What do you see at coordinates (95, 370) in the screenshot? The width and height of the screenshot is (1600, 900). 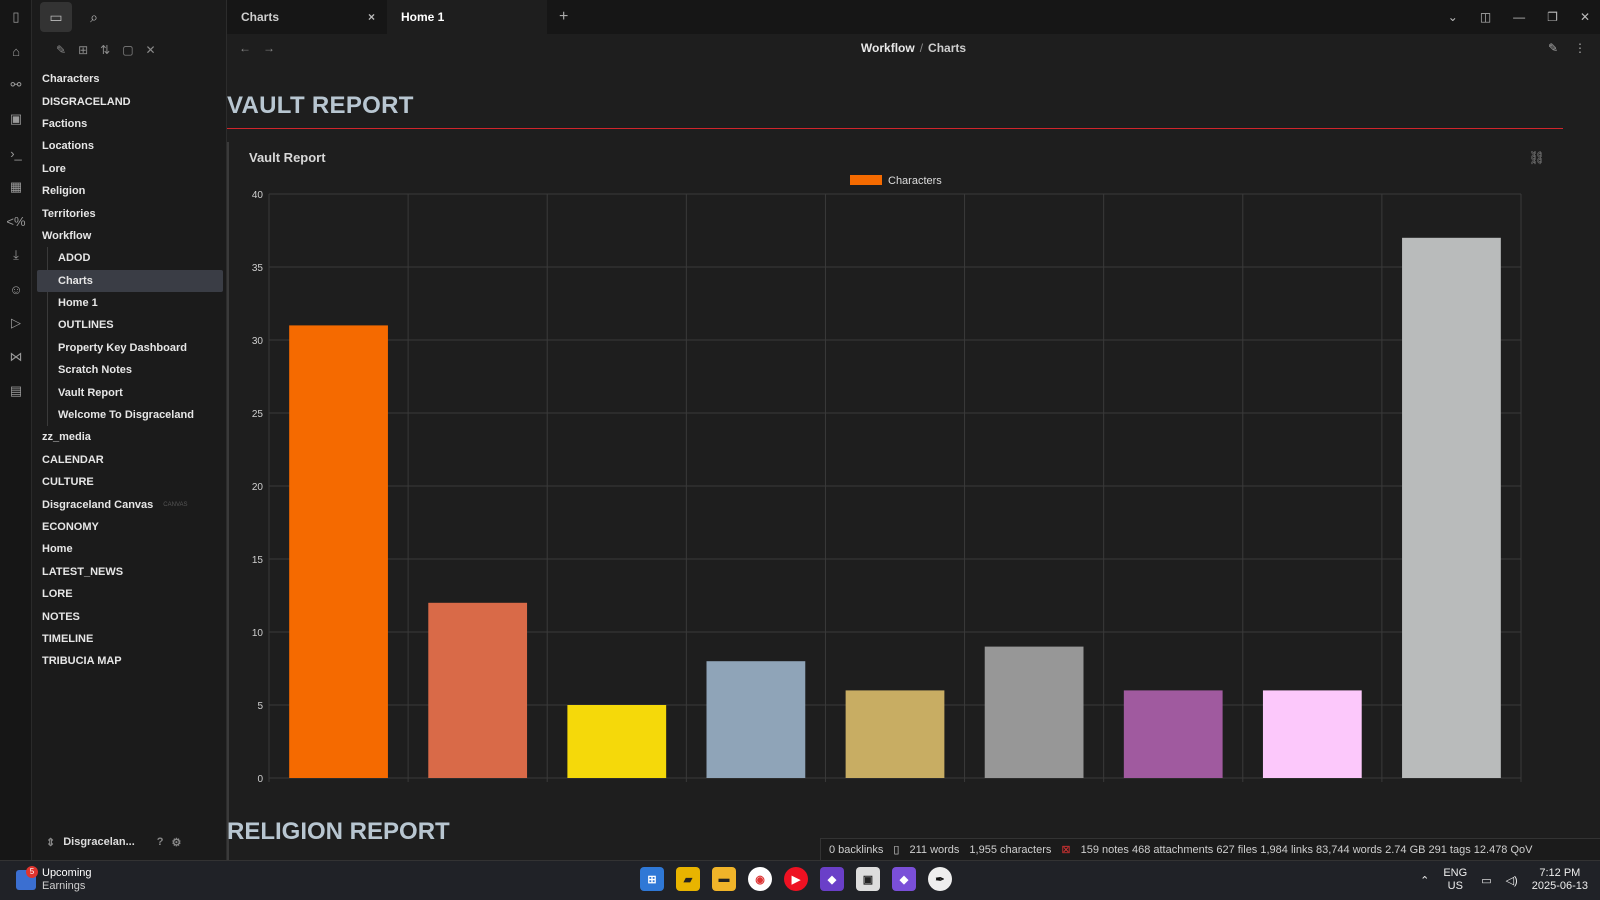 I see `file-item: Scratch Notes` at bounding box center [95, 370].